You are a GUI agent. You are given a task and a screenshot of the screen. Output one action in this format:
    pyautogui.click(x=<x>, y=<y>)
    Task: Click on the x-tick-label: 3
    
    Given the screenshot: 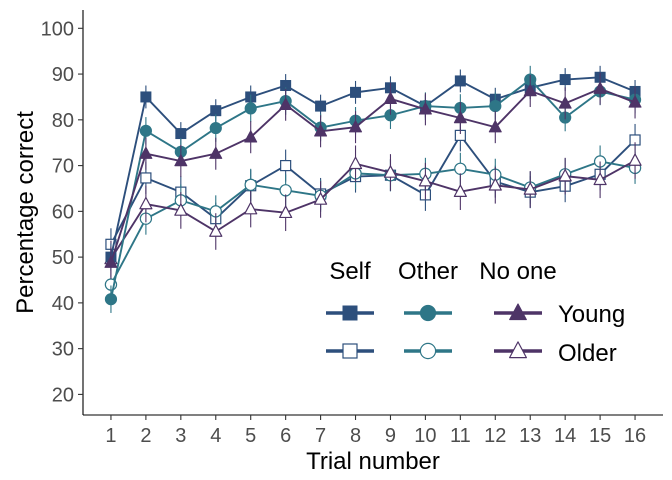 What is the action you would take?
    pyautogui.click(x=180, y=436)
    